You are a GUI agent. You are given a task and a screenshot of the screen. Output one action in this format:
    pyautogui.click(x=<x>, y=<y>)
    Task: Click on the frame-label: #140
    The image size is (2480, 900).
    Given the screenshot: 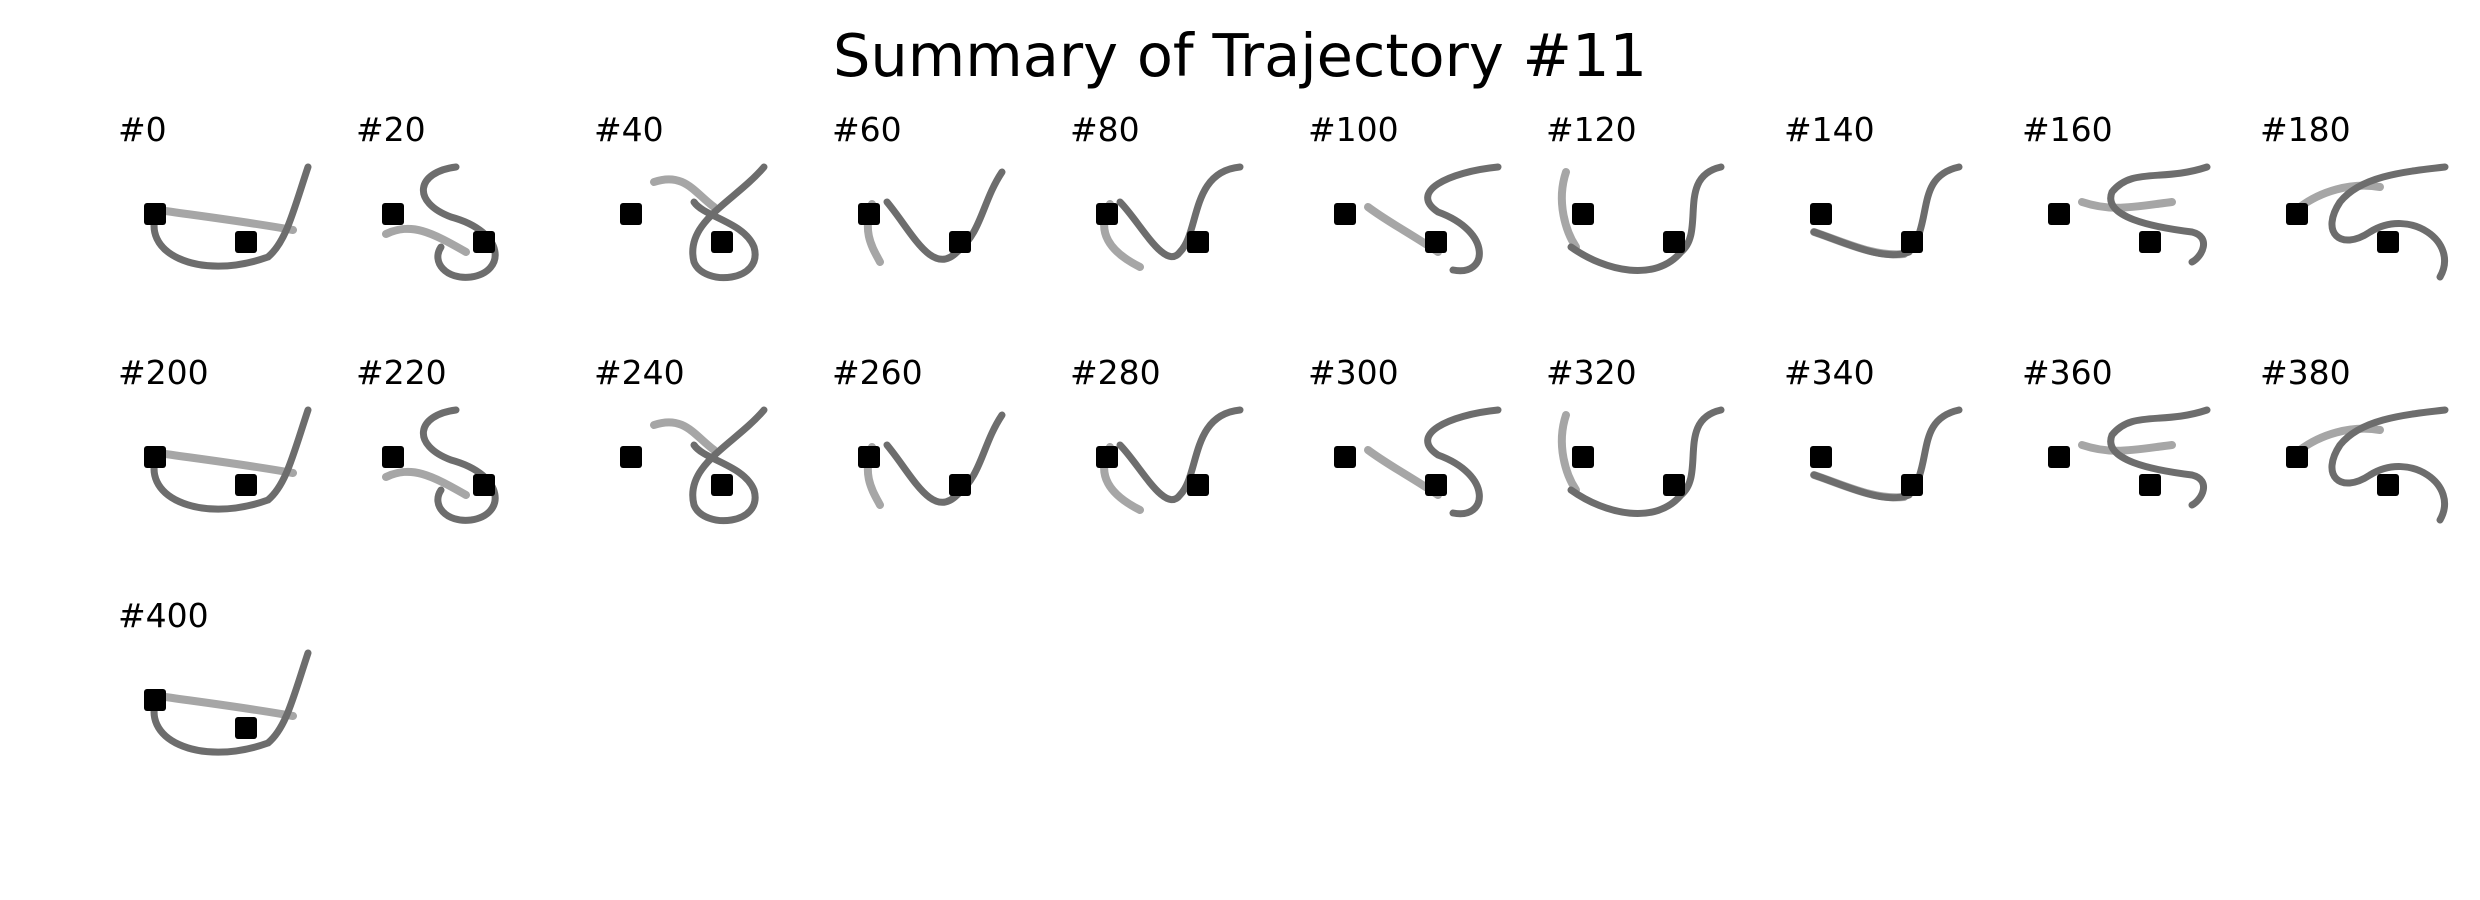 What is the action you would take?
    pyautogui.click(x=1829, y=129)
    